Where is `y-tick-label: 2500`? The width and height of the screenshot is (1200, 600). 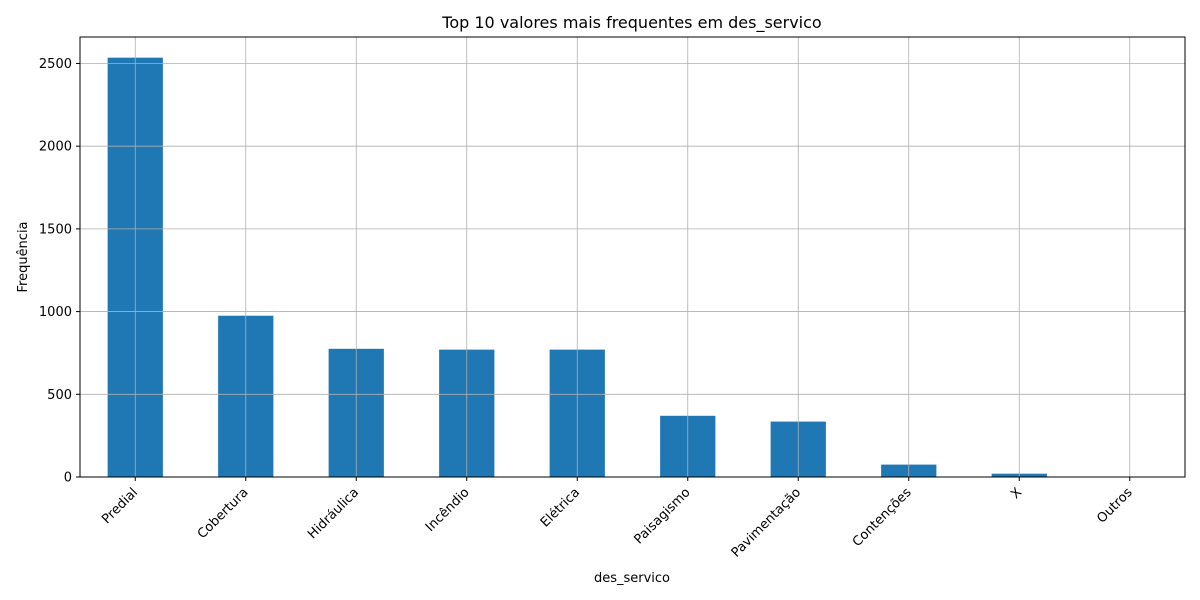 y-tick-label: 2500 is located at coordinates (55, 64).